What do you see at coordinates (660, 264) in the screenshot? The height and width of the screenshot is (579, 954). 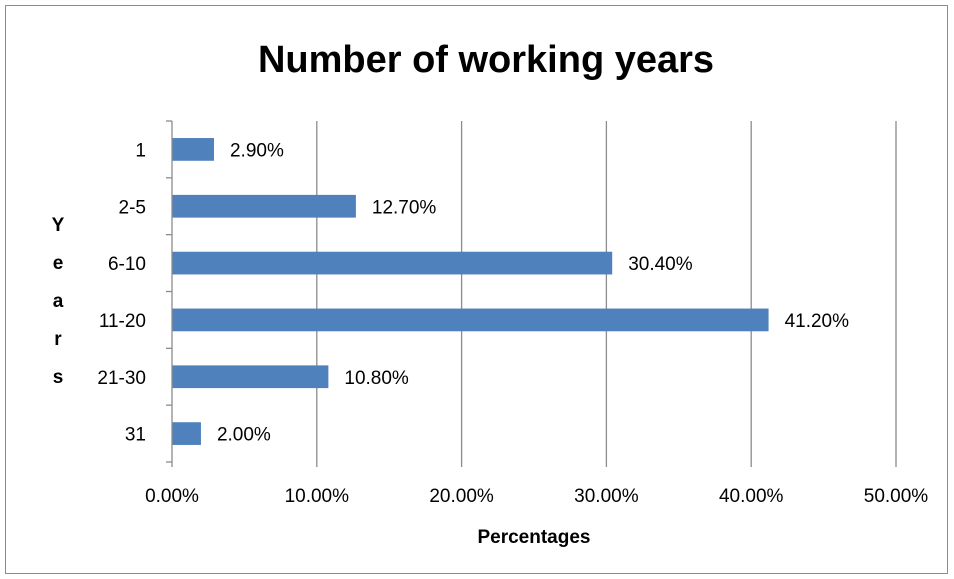 I see `data-label: 30.40%` at bounding box center [660, 264].